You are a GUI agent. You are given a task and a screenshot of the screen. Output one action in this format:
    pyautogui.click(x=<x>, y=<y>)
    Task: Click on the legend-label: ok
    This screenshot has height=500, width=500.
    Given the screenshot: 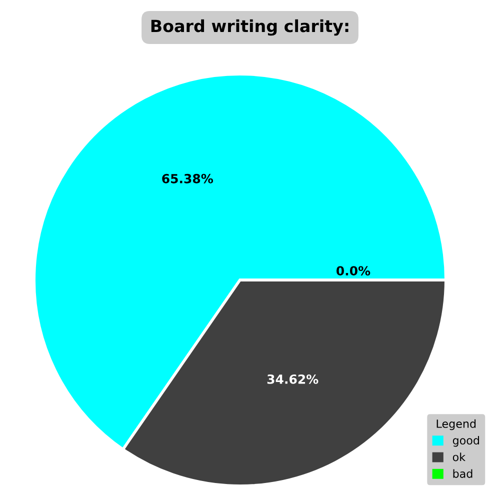 What is the action you would take?
    pyautogui.click(x=459, y=457)
    